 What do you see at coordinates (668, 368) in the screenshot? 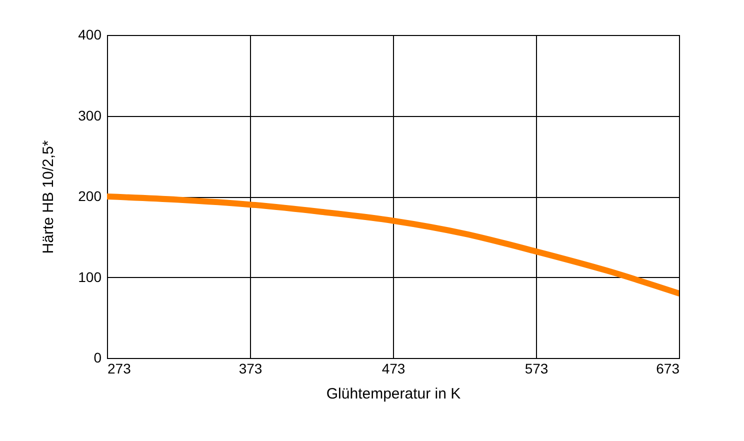
I see `x-tick-label: 673` at bounding box center [668, 368].